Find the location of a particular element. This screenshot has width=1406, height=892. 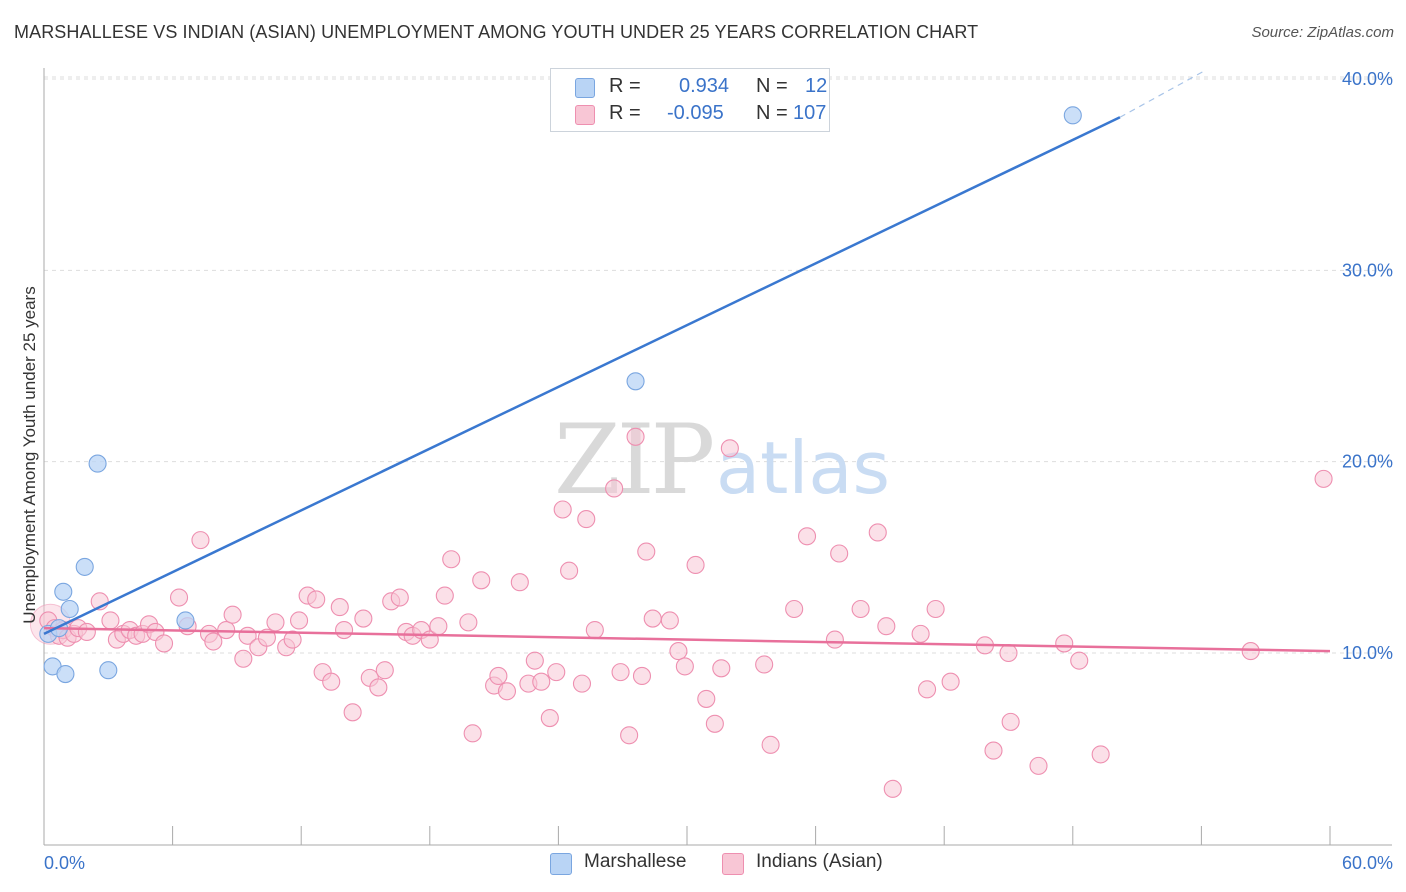

x-tick-label: 0.0% is located at coordinates (64, 863).